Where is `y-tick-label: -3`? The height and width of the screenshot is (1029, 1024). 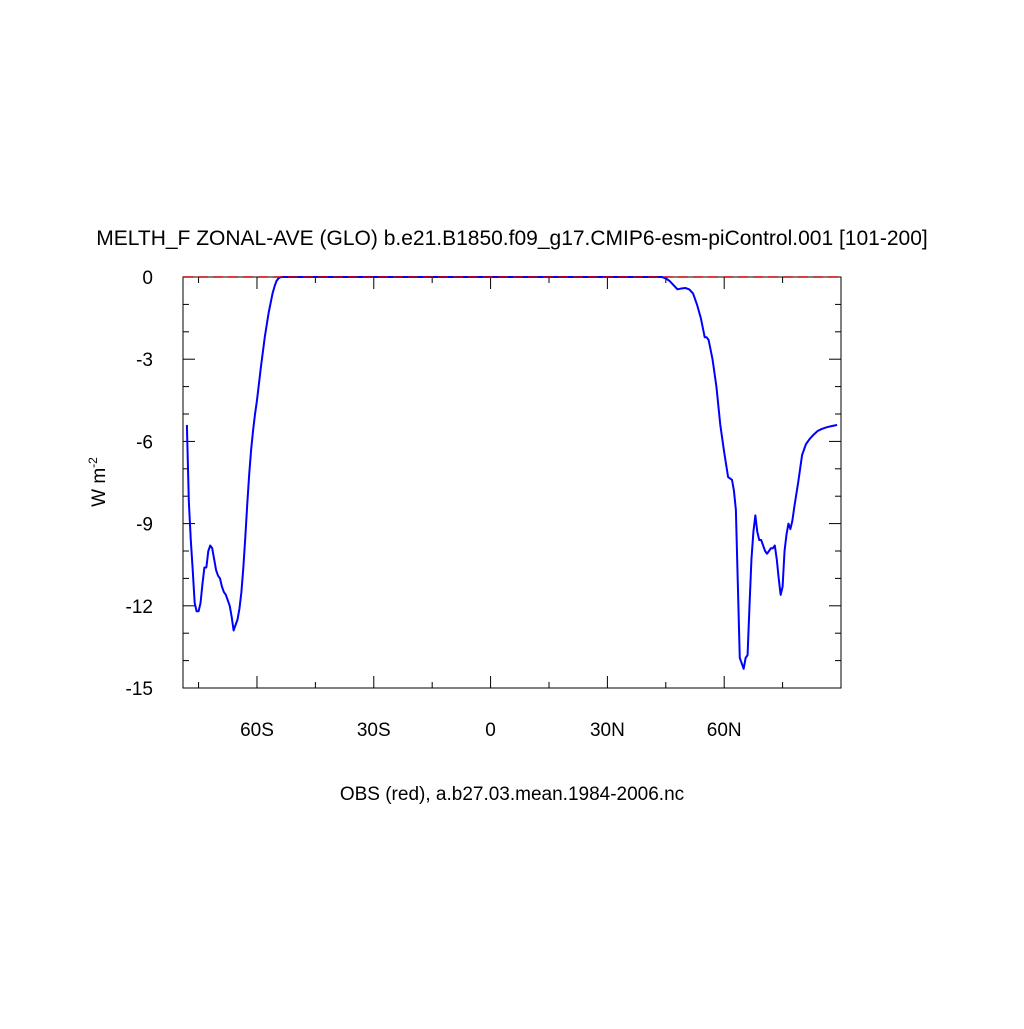
y-tick-label: -3 is located at coordinates (144, 360).